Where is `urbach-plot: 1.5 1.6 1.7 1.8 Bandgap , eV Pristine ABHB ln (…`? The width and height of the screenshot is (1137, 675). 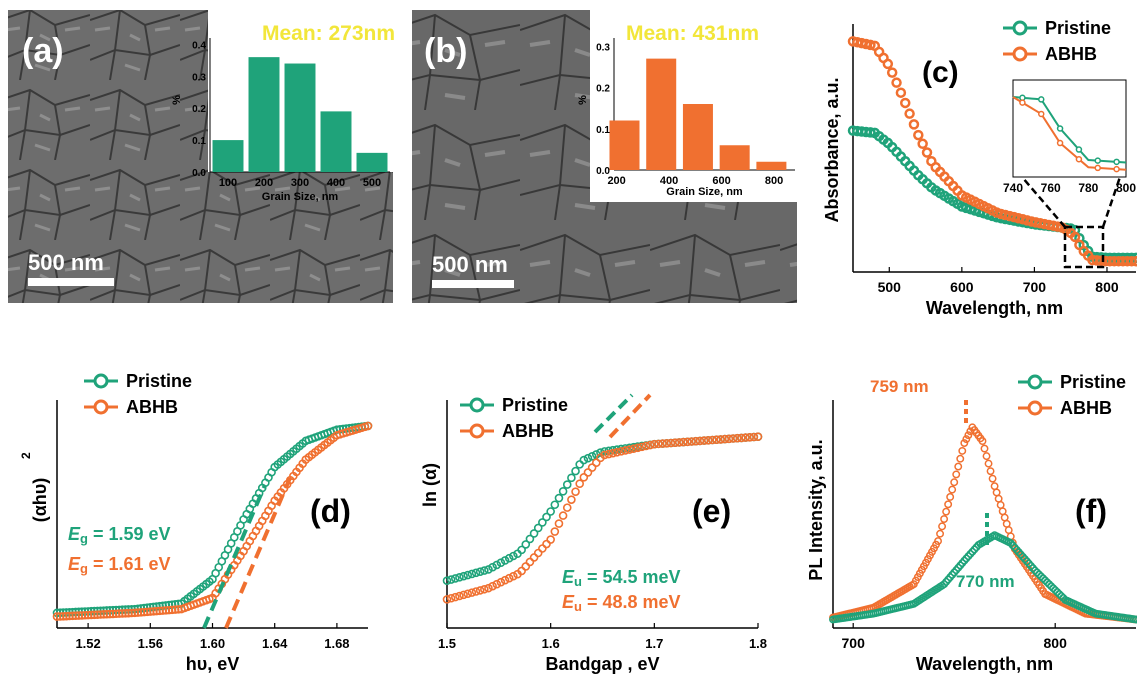
urbach-plot: 1.5 1.6 1.7 1.8 Bandgap , eV Pristine ABHB ln (… is located at coordinates (593, 533).